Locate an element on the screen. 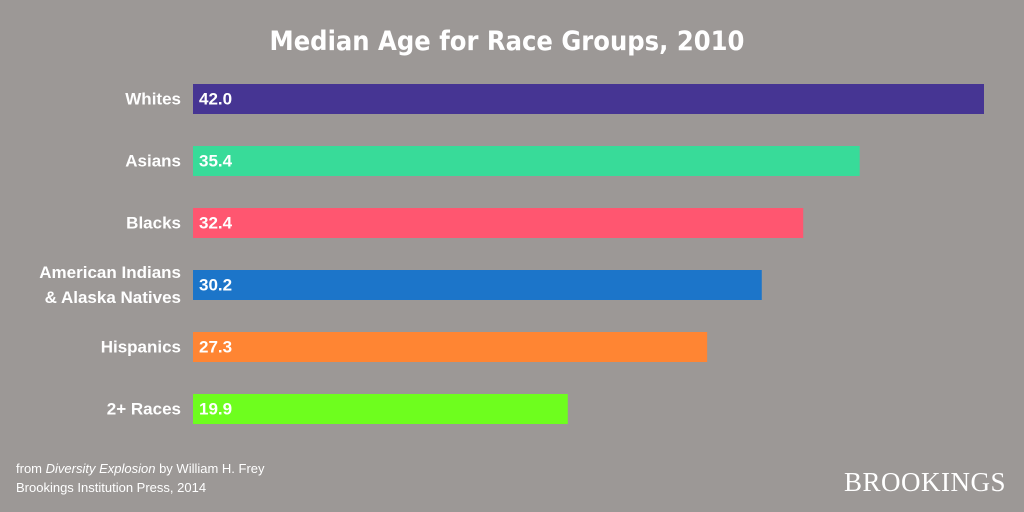 The image size is (1024, 512). category-label: Blacks is located at coordinates (153, 223).